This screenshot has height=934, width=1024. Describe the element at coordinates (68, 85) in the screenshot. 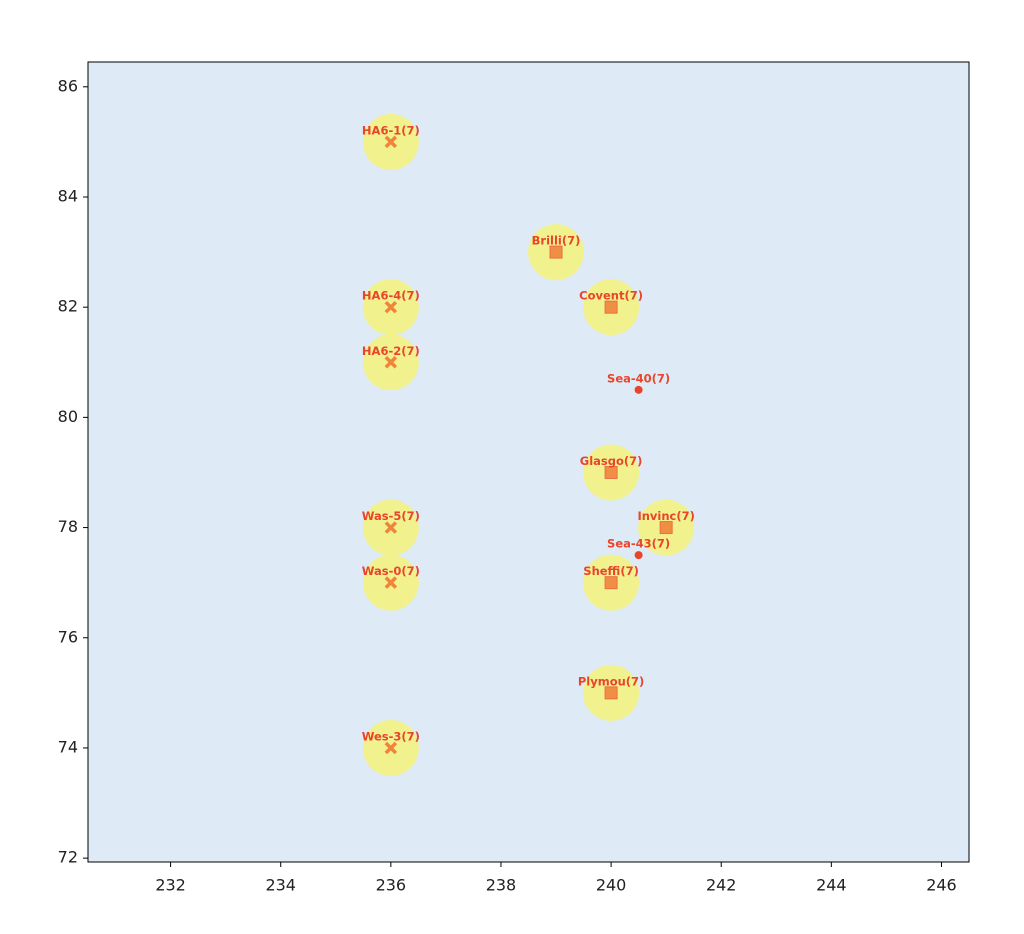

I see `y-tick-label: 86` at that location.